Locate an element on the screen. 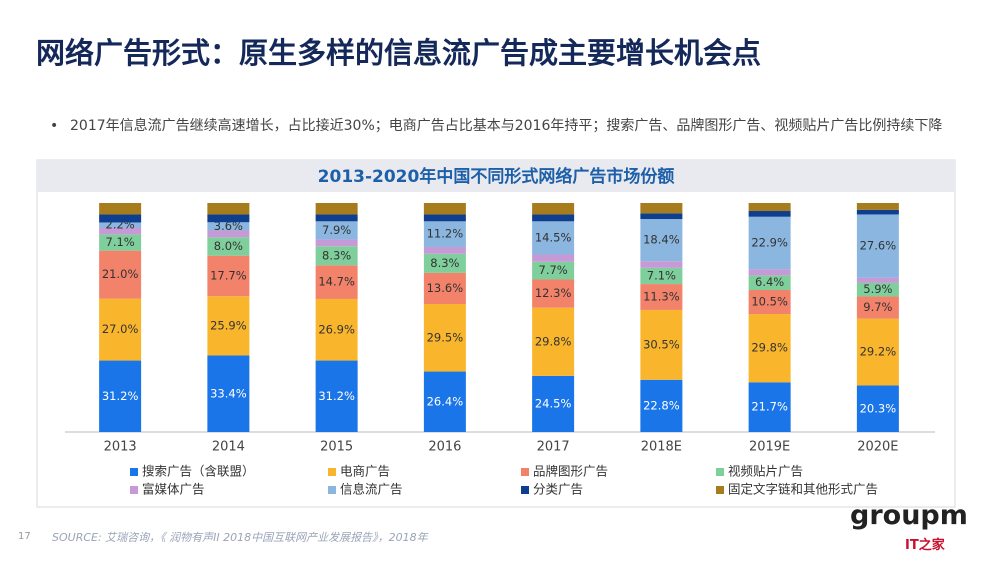 The width and height of the screenshot is (1000, 563). value-label: 21.0% is located at coordinates (120, 274).